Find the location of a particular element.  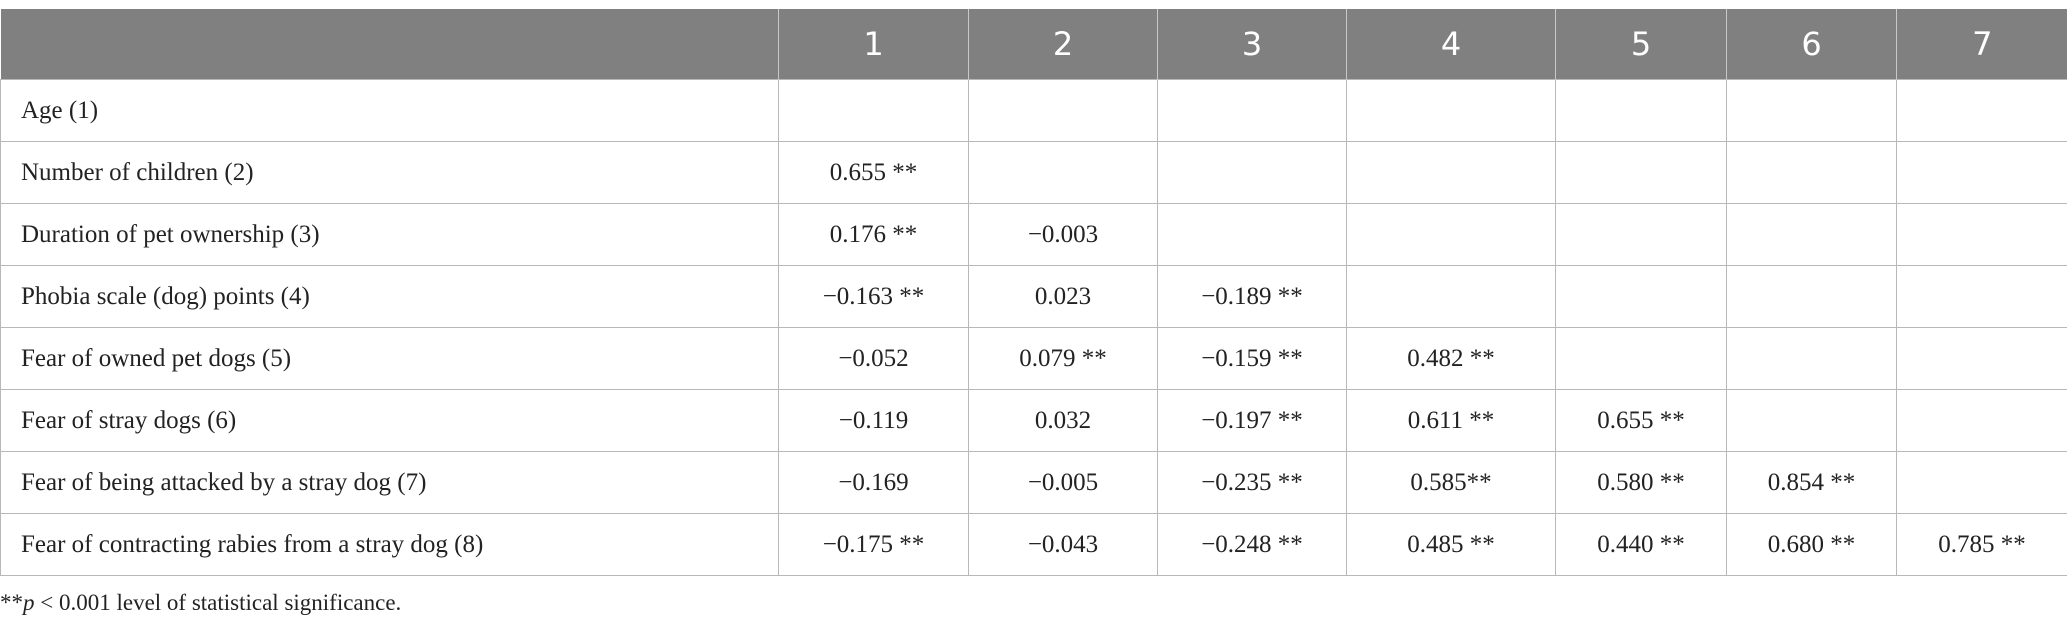

cell: −0.235 ** is located at coordinates (1252, 482).